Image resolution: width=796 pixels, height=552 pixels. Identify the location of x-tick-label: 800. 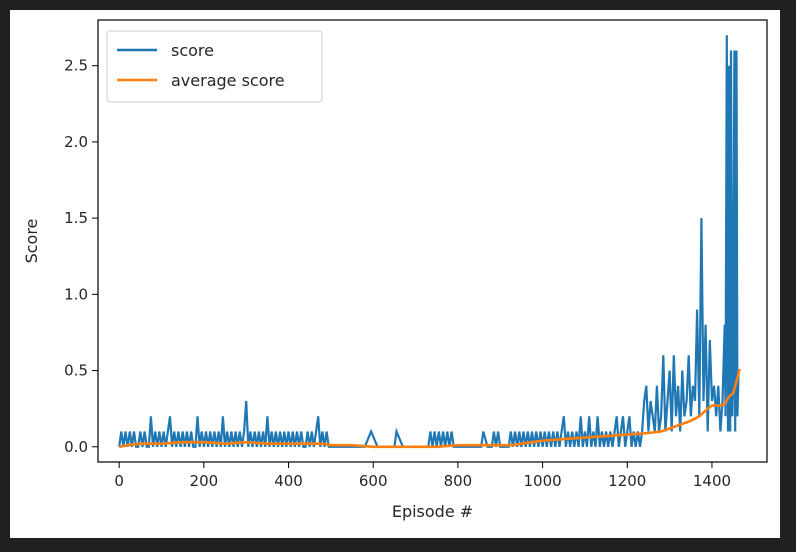
(458, 481).